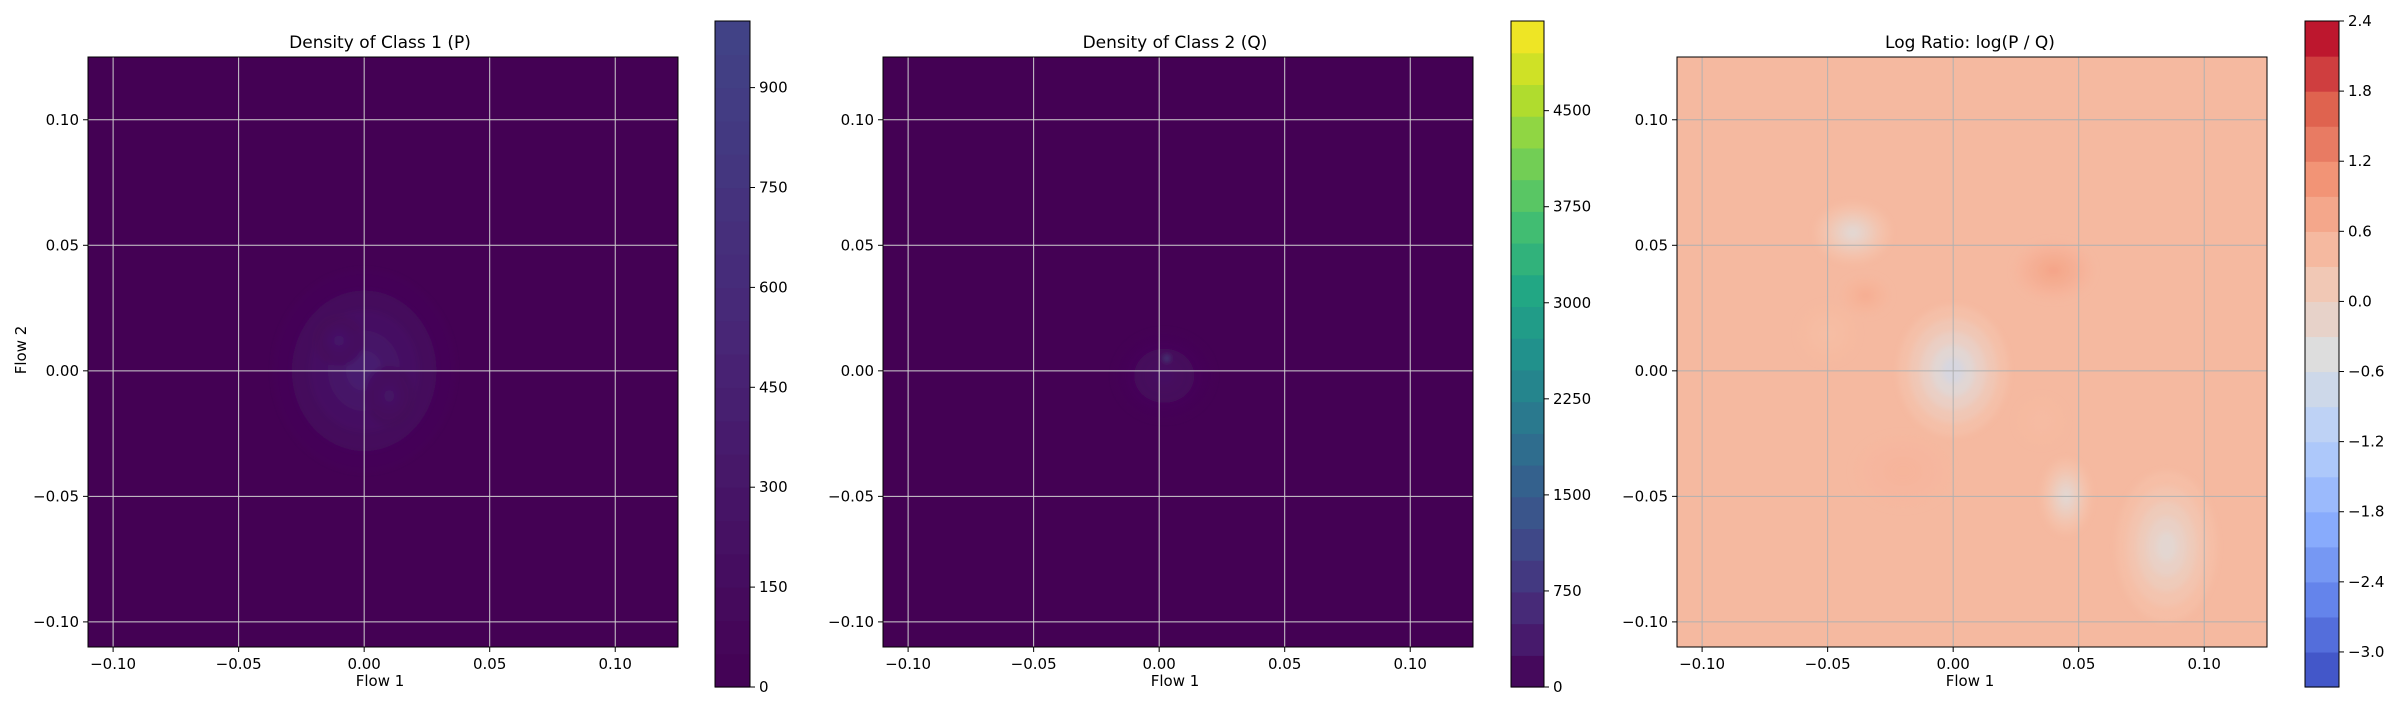  Describe the element at coordinates (1550, 358) in the screenshot. I see `colorbar: 0 750 1500 2250 3000 3750 4500` at that location.